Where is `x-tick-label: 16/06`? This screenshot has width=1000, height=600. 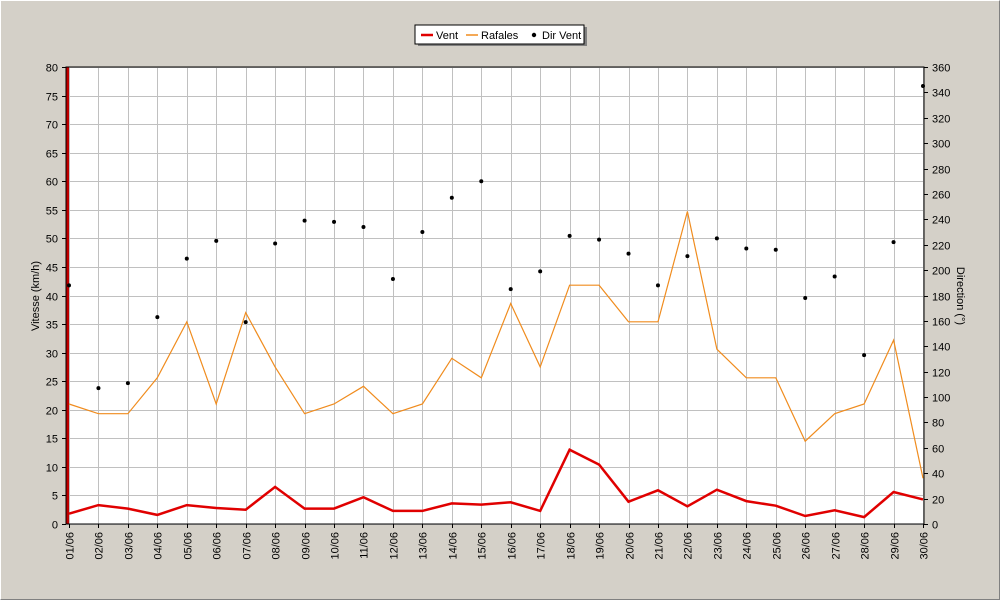
x-tick-label: 16/06 is located at coordinates (513, 546).